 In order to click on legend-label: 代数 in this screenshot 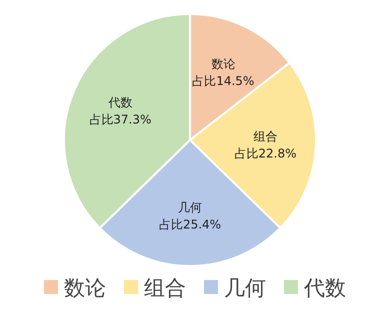, I will do `click(324, 288)`.